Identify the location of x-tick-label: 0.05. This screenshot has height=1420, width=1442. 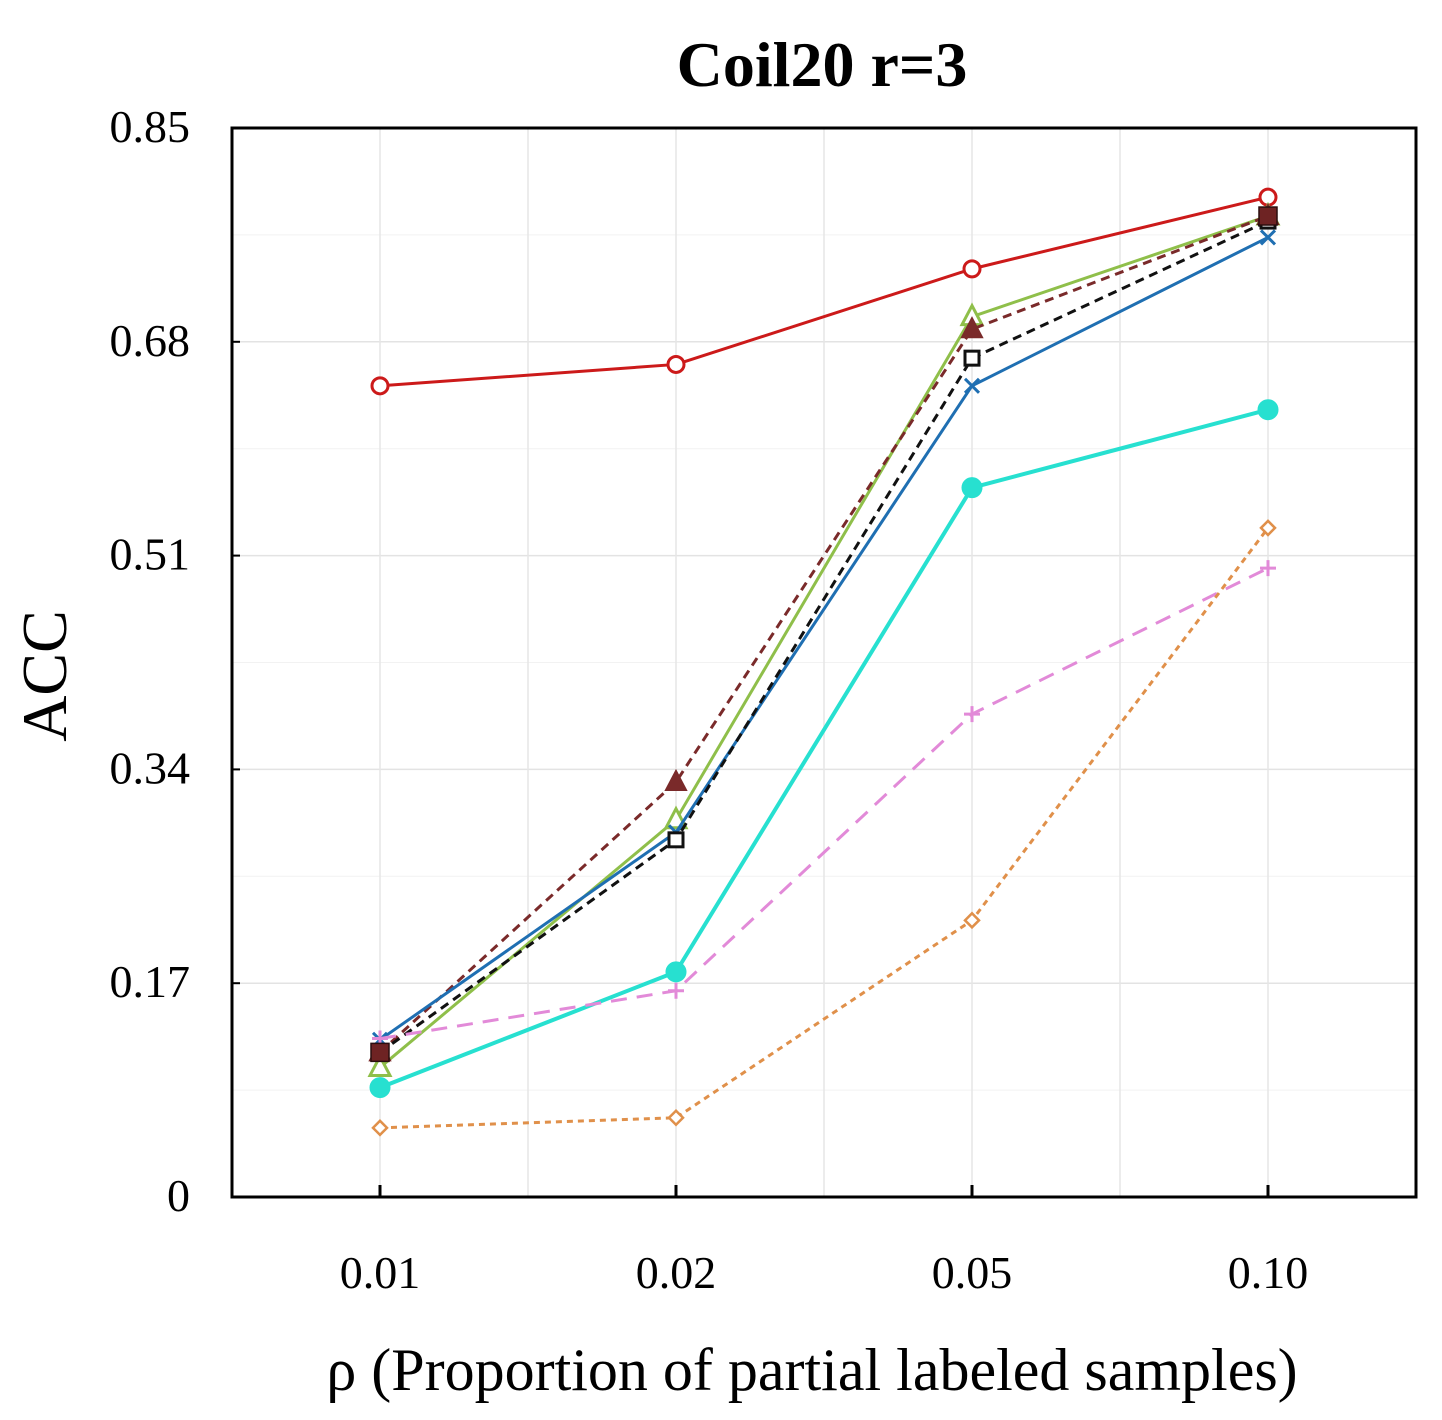
(972, 1272).